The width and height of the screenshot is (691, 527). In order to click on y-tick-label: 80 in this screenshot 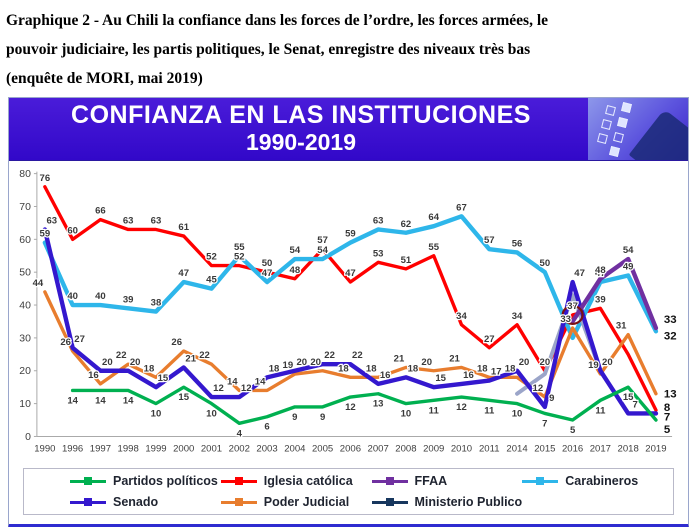, I will do `click(25, 174)`.